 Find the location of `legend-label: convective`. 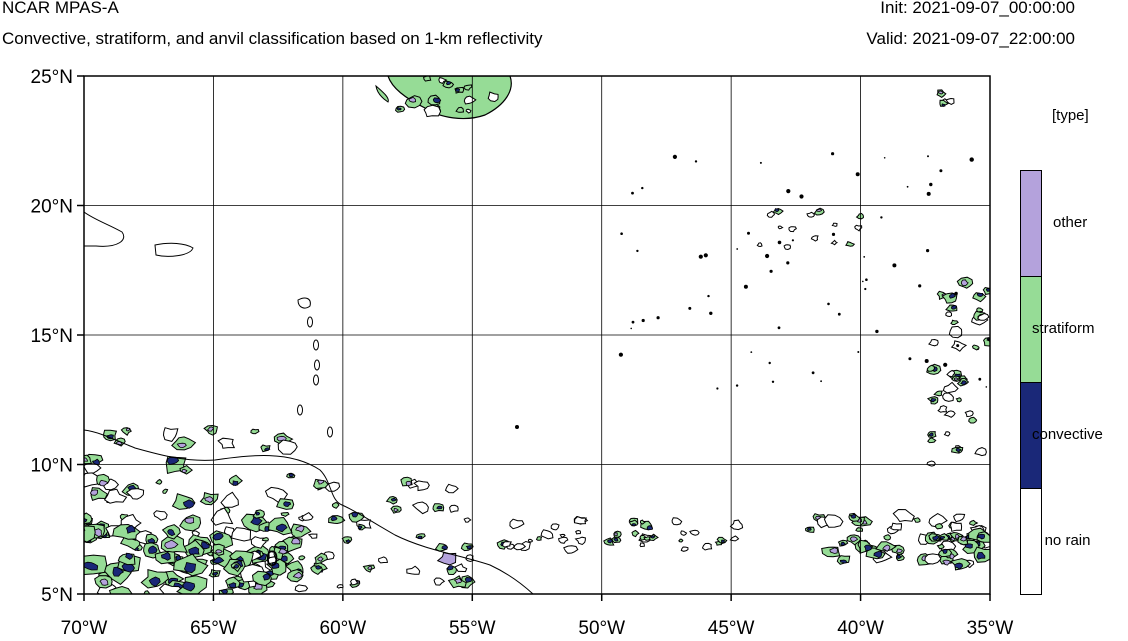

legend-label: convective is located at coordinates (1067, 434).